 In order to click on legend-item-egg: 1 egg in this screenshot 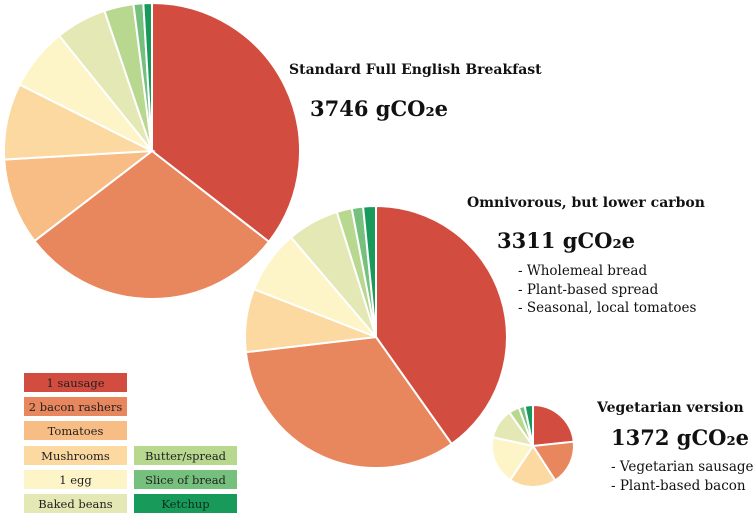, I will do `click(75, 479)`.